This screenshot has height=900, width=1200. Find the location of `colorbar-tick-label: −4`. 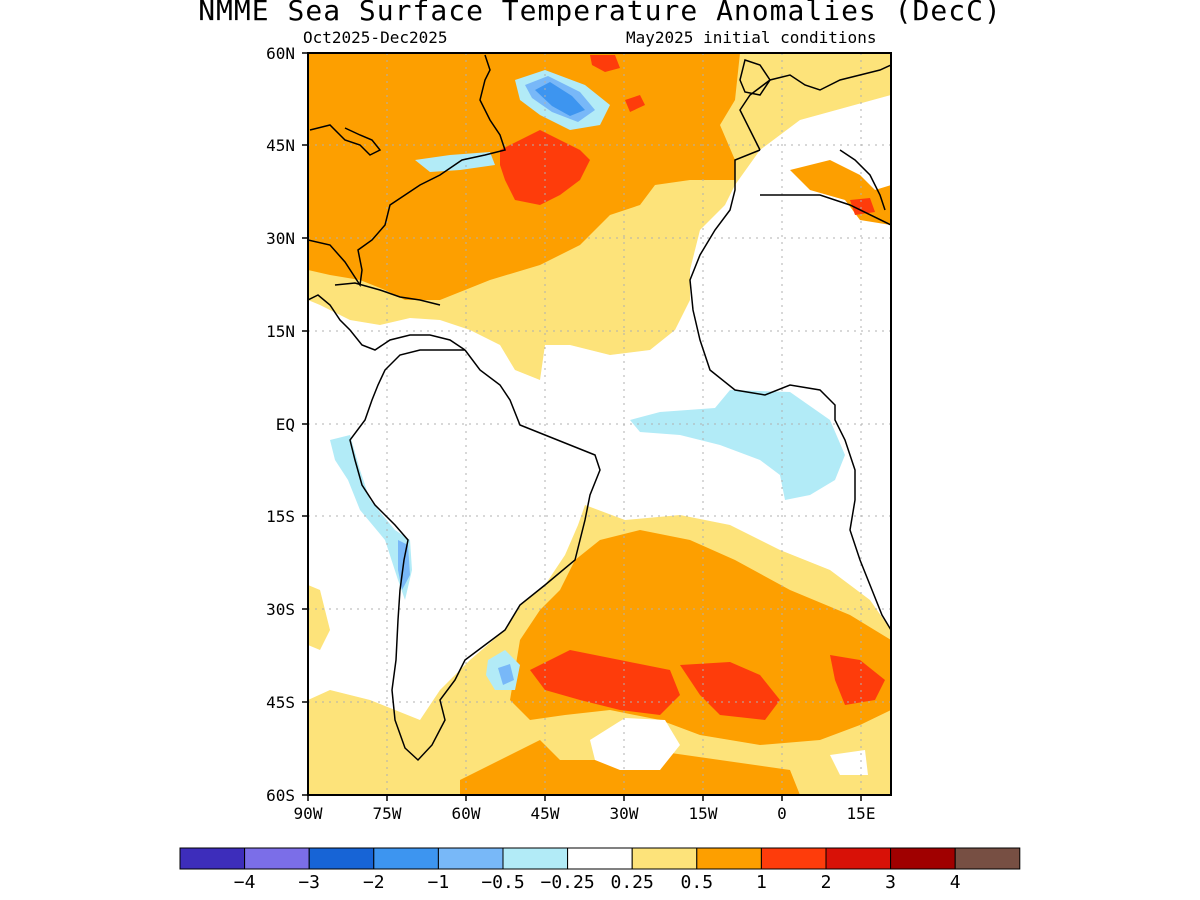

colorbar-tick-label: −4 is located at coordinates (244, 882).